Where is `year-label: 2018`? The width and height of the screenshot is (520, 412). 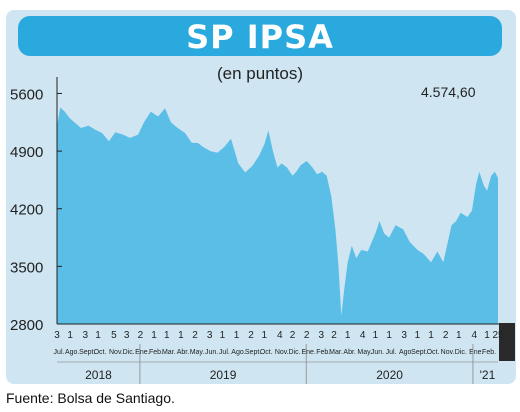 year-label: 2018 is located at coordinates (98, 375).